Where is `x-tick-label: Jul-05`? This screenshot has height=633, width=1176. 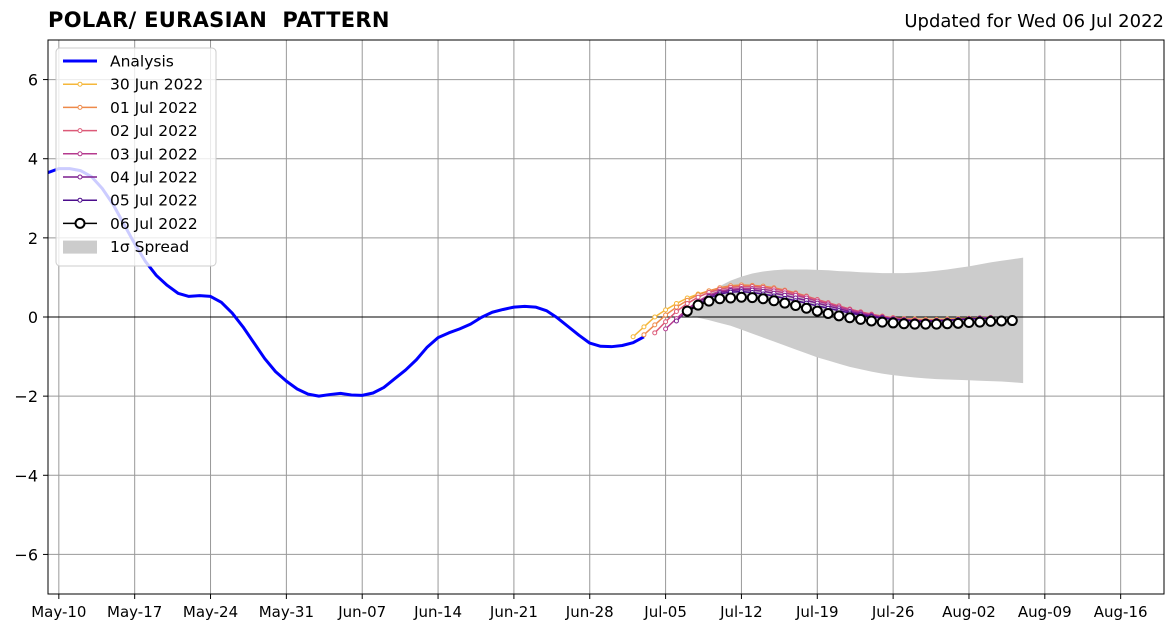 x-tick-label: Jul-05 is located at coordinates (665, 612).